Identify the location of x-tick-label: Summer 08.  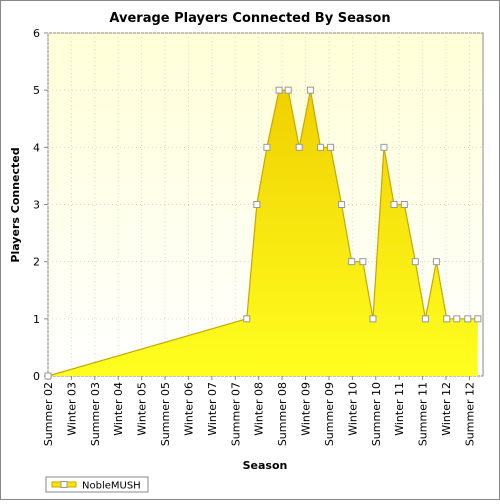
(282, 414).